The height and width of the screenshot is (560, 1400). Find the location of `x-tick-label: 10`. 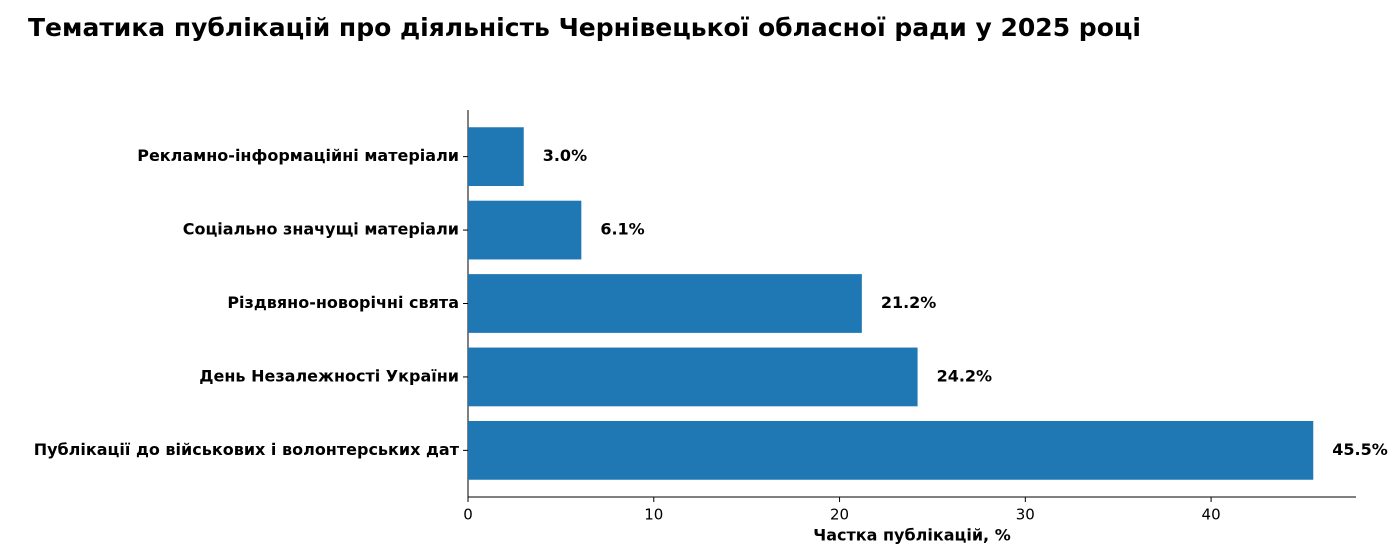

x-tick-label: 10 is located at coordinates (653, 515).